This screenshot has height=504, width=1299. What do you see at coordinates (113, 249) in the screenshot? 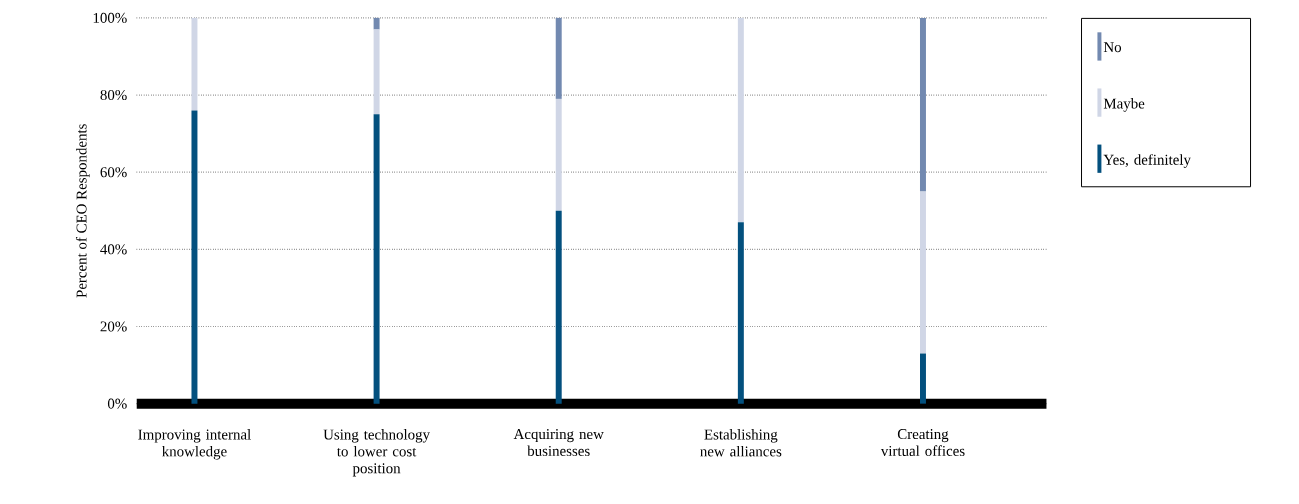
I see `y-tick-label: 40%` at bounding box center [113, 249].